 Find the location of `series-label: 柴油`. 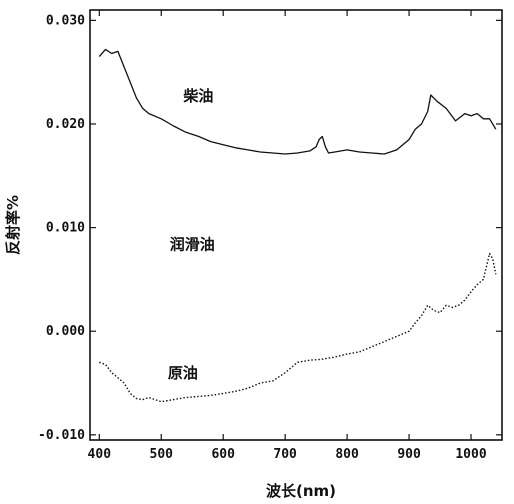

series-label: 柴油 is located at coordinates (197, 96).